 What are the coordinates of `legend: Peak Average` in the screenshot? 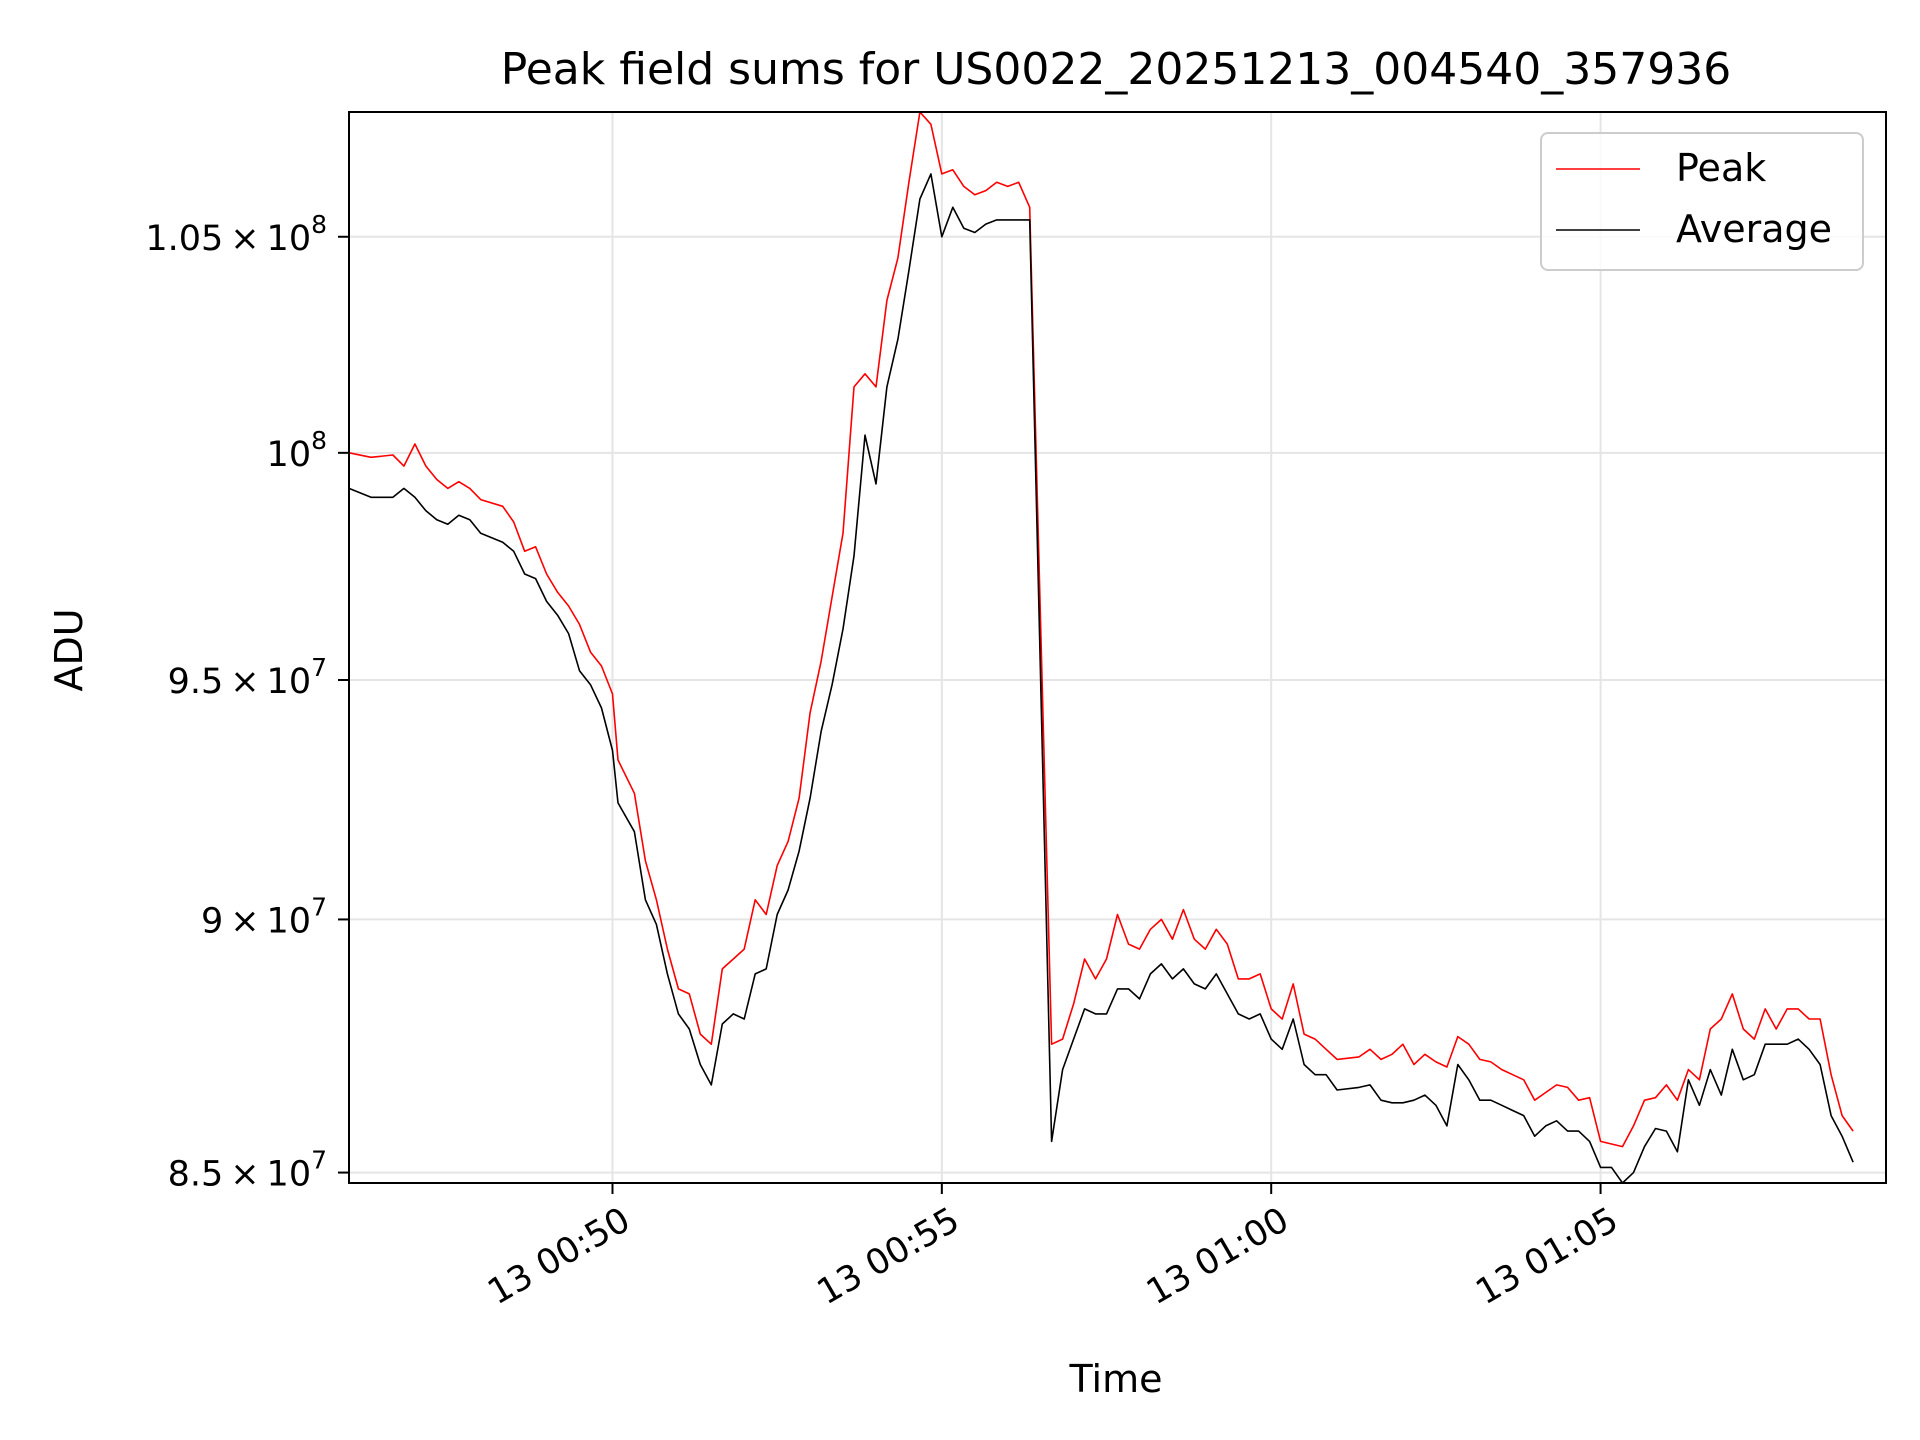 It's located at (1702, 201).